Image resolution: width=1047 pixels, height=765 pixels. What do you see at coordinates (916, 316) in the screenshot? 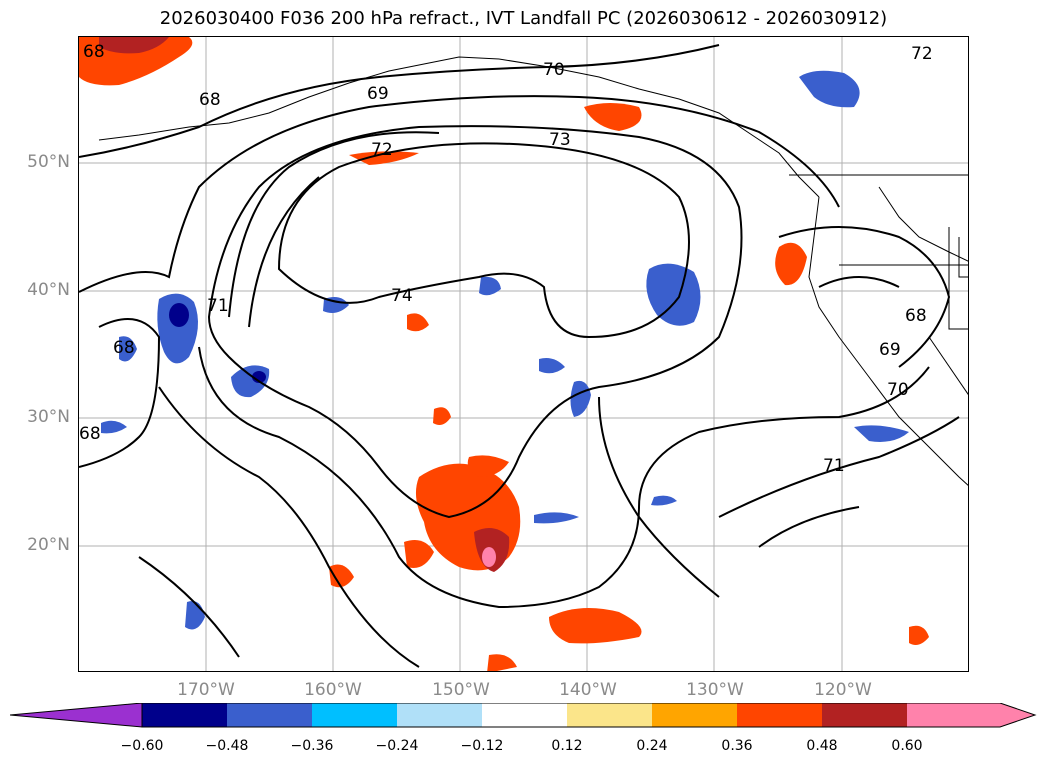
I see `contour-label-68-east: 68` at bounding box center [916, 316].